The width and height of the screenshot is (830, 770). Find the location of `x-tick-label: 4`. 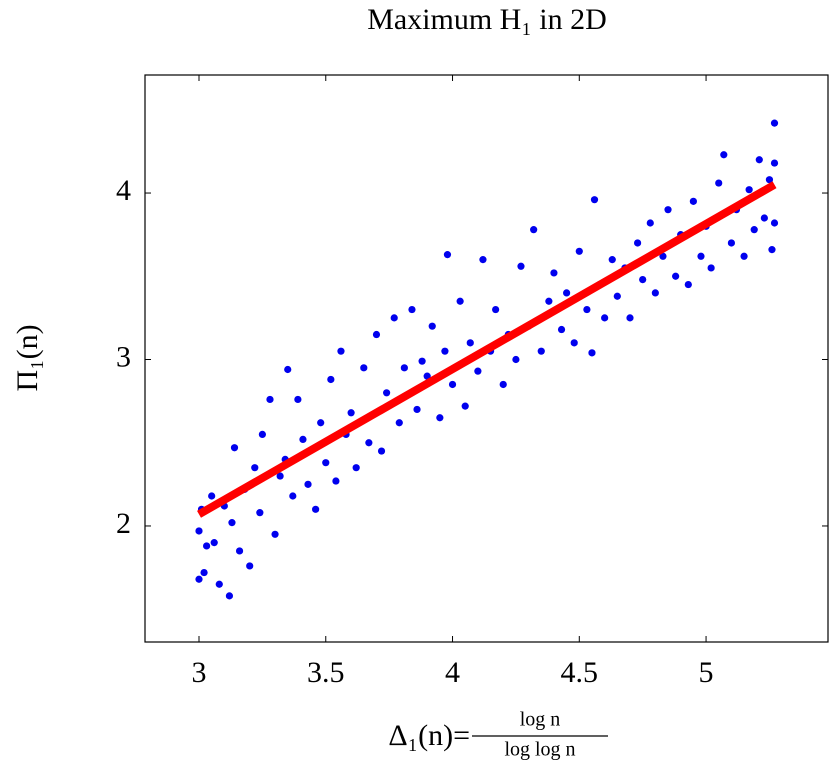

x-tick-label: 4 is located at coordinates (452, 672).